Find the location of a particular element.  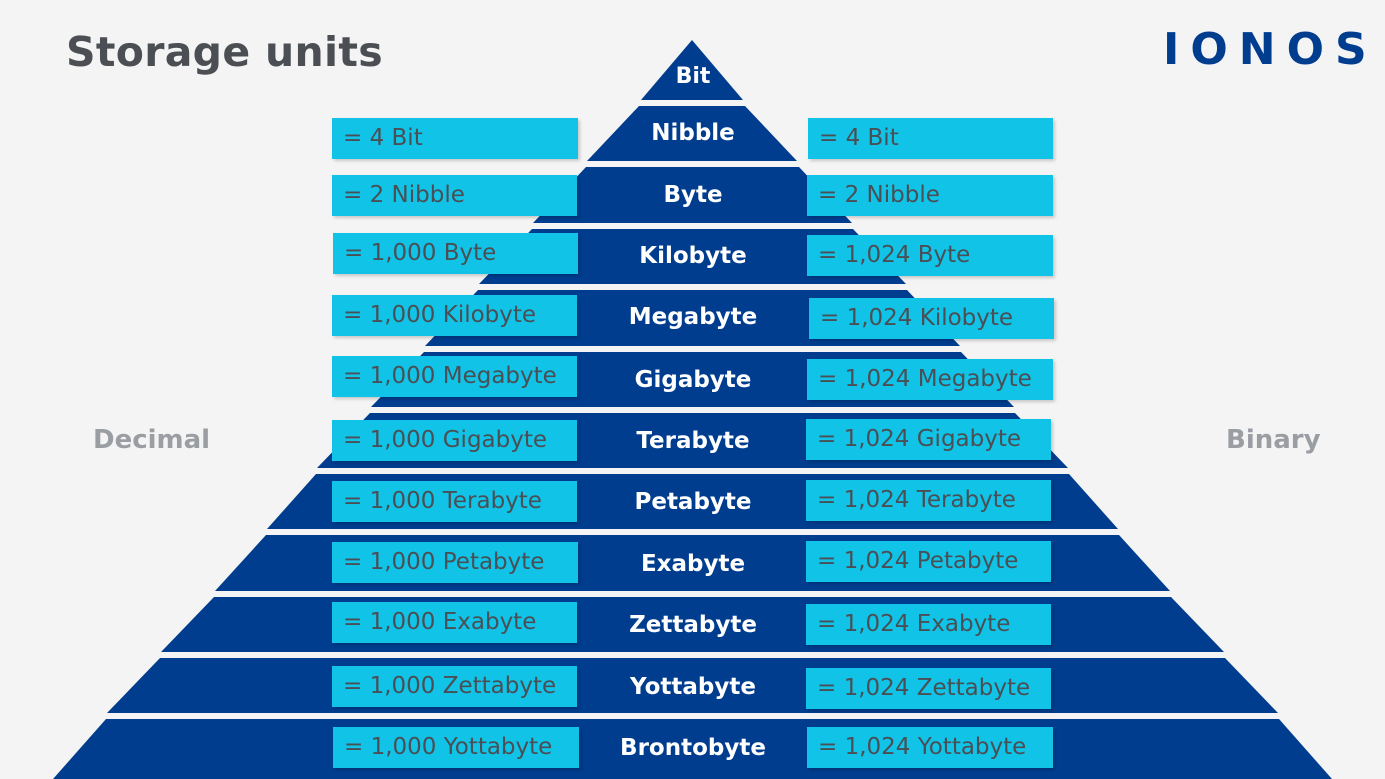

tier-shape-nibble is located at coordinates (692, 133).